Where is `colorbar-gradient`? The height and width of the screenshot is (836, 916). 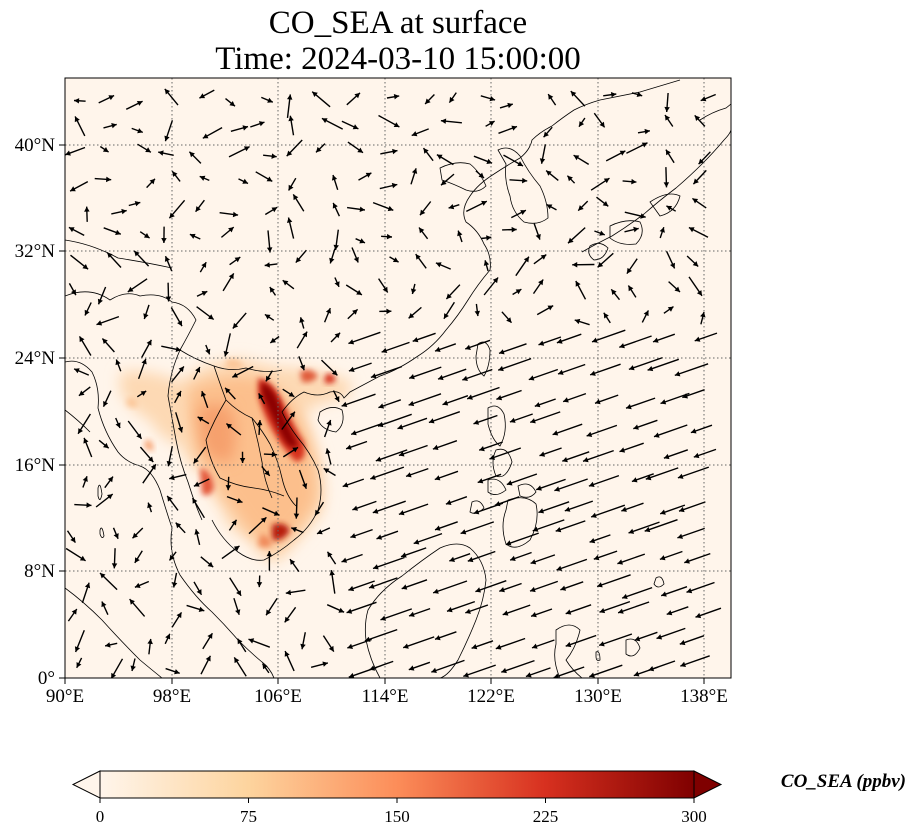
colorbar-gradient is located at coordinates (397, 784).